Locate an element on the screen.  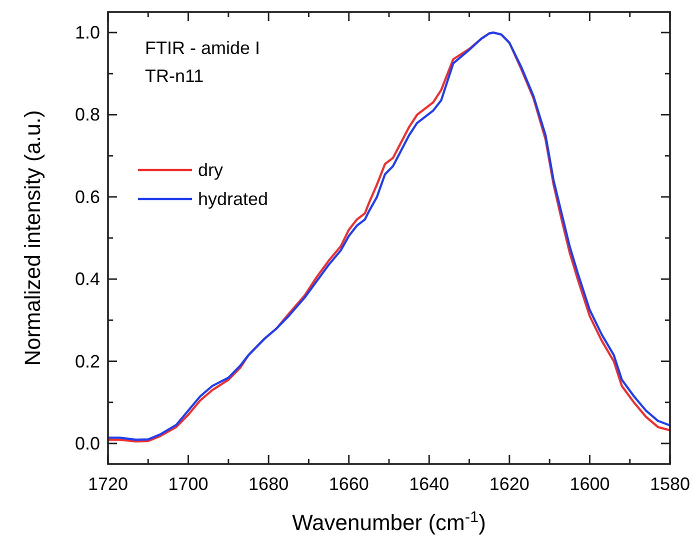
x-tick-label: 1580 is located at coordinates (670, 484).